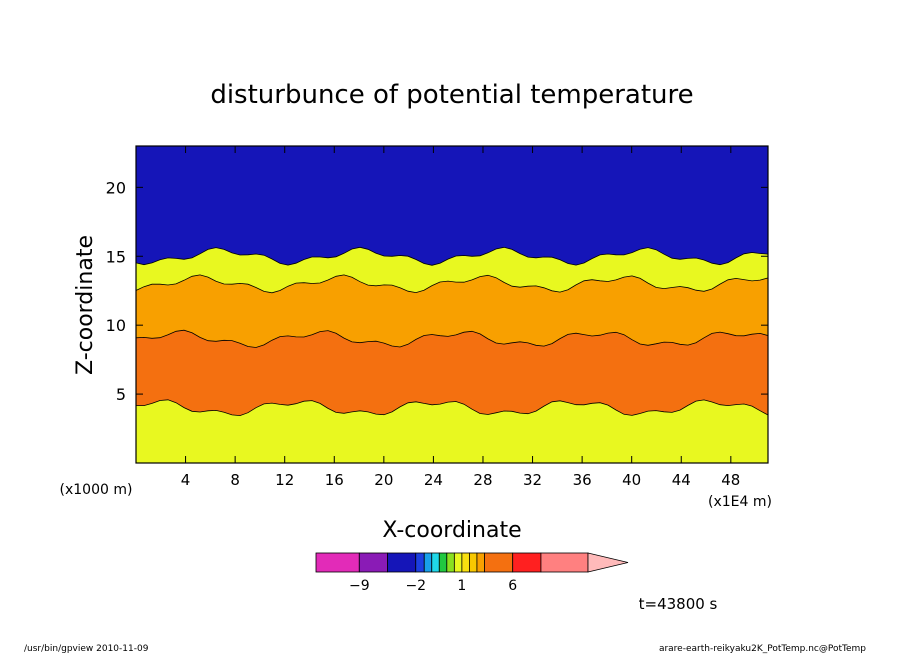 The image size is (904, 654). What do you see at coordinates (86, 649) in the screenshot?
I see `footer-left: /usr/bin/gpview 2010-11-09` at bounding box center [86, 649].